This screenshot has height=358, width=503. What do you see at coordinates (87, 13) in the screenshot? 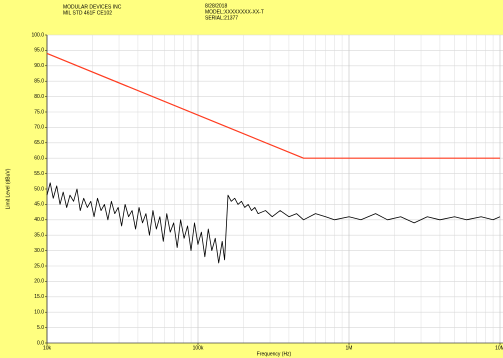
I see `header-test: MIL STD 461F CE102` at bounding box center [87, 13].